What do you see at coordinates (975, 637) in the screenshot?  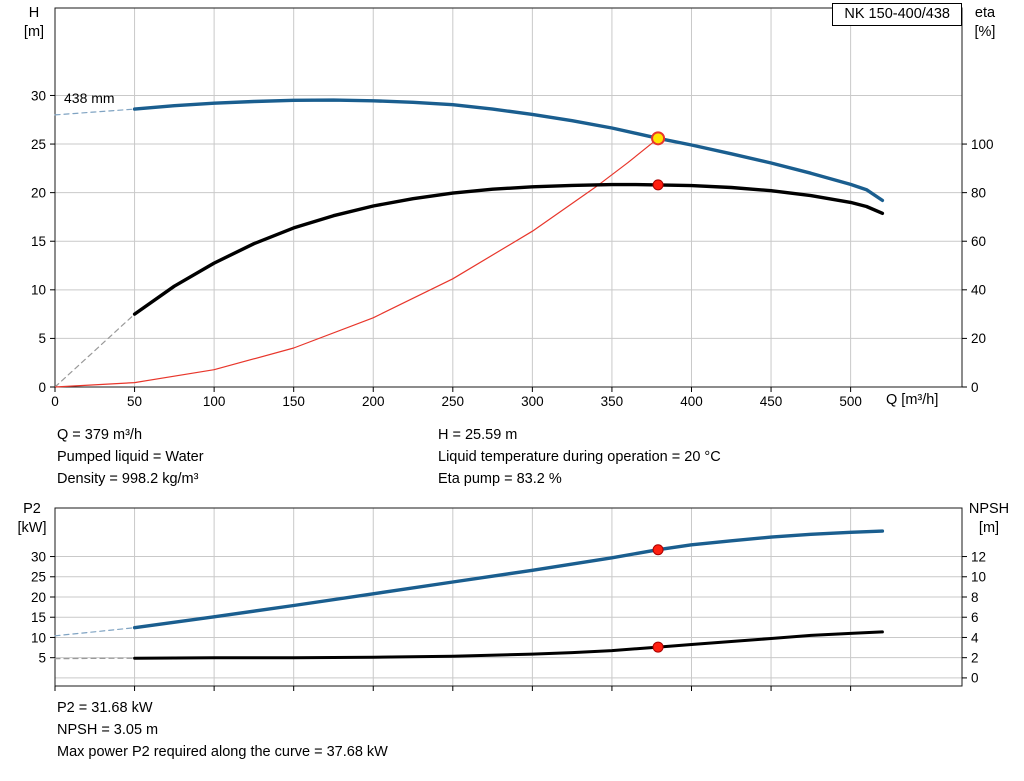 I see `y-right-tick-label: 4` at bounding box center [975, 637].